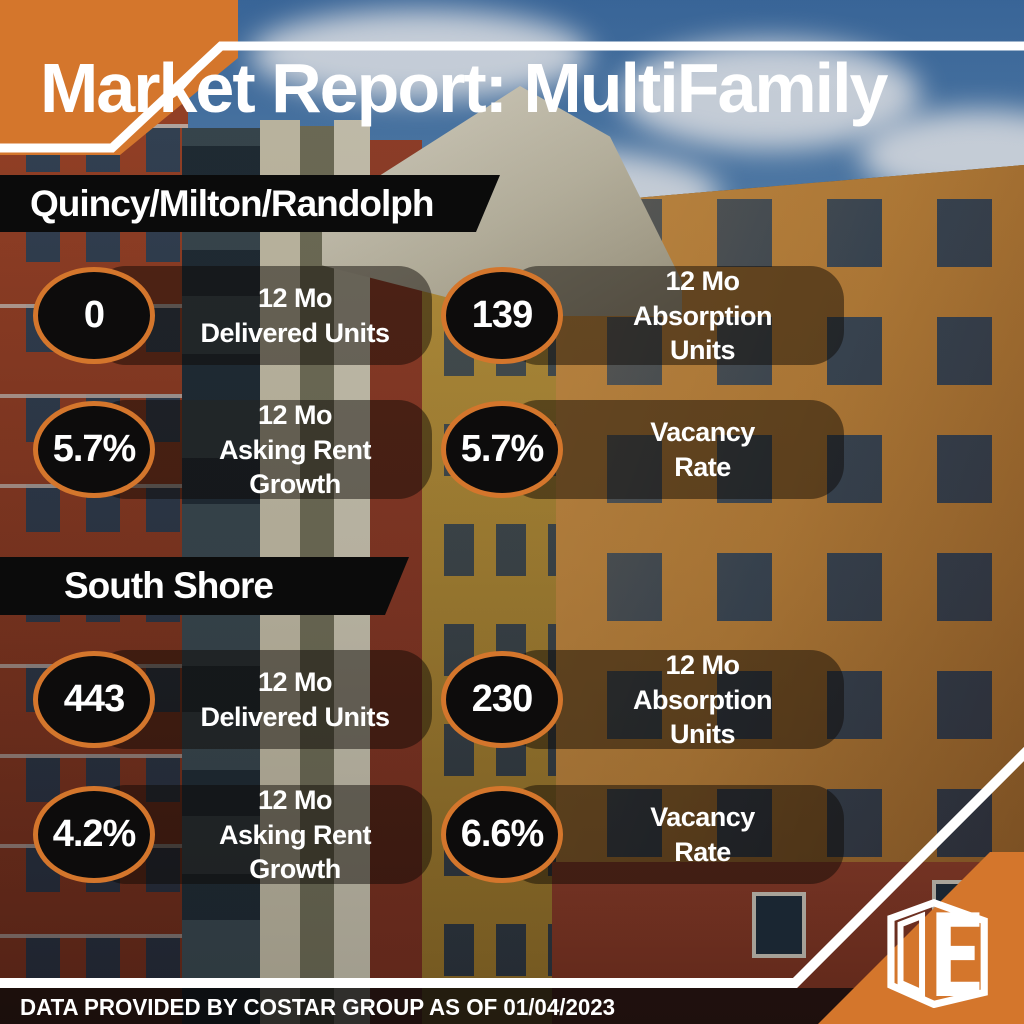  I want to click on stat-value: 230, so click(502, 699).